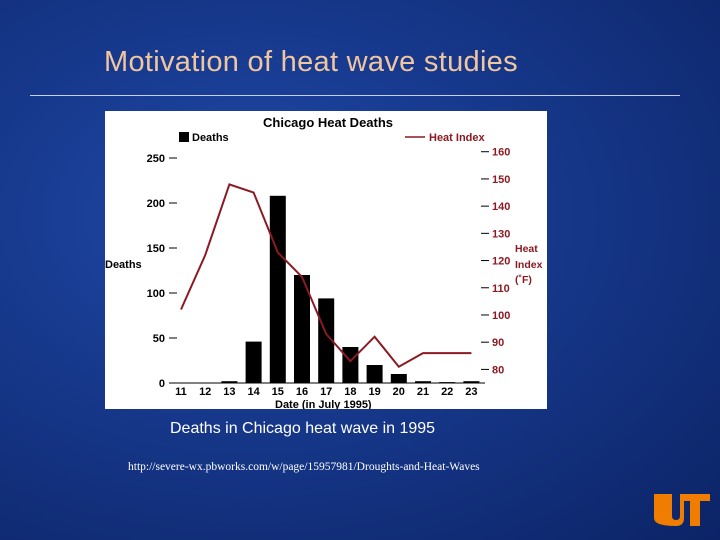 This screenshot has width=720, height=540. What do you see at coordinates (278, 392) in the screenshot?
I see `x-tick-label-15: 15` at bounding box center [278, 392].